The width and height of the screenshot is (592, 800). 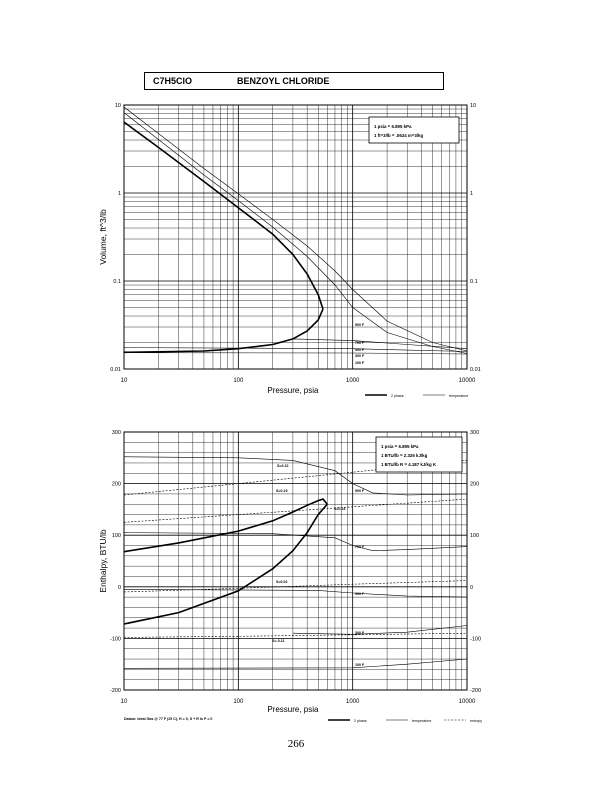 What do you see at coordinates (421, 721) in the screenshot?
I see `enthalpy-legend-entry: temperature` at bounding box center [421, 721].